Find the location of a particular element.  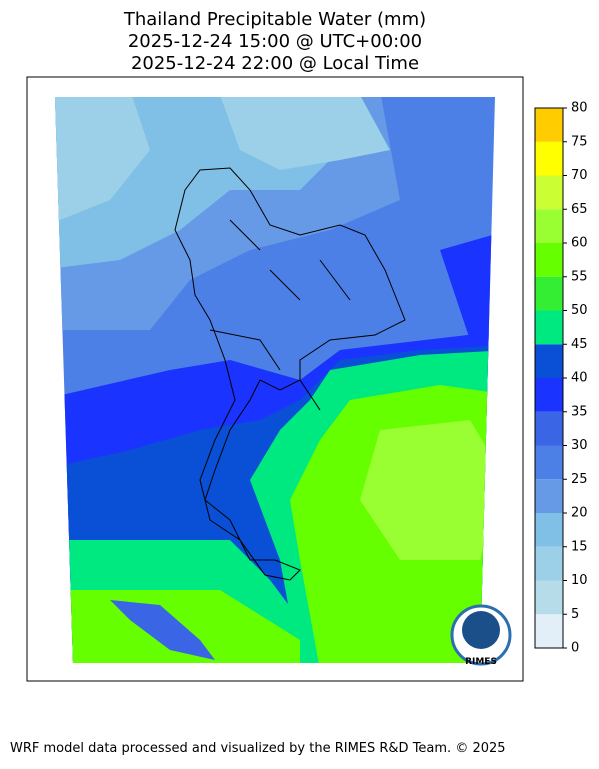

colorbar-tick-label: 75 is located at coordinates (579, 141).